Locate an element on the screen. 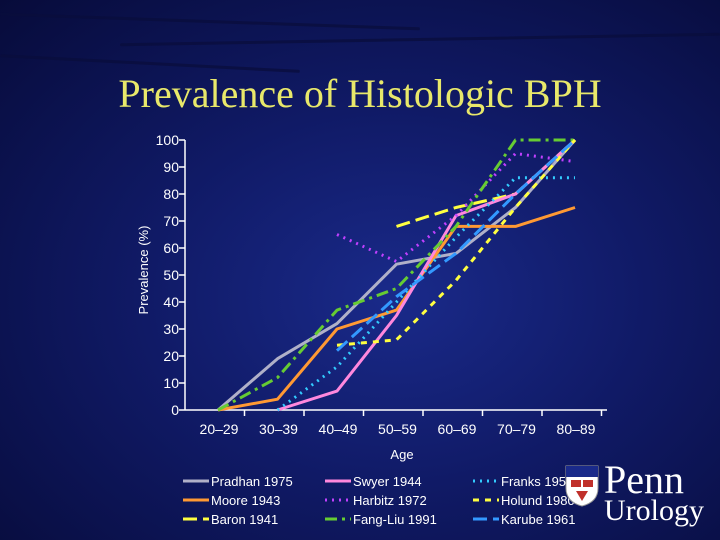  series-line-harbitz-1972 is located at coordinates (456, 207).